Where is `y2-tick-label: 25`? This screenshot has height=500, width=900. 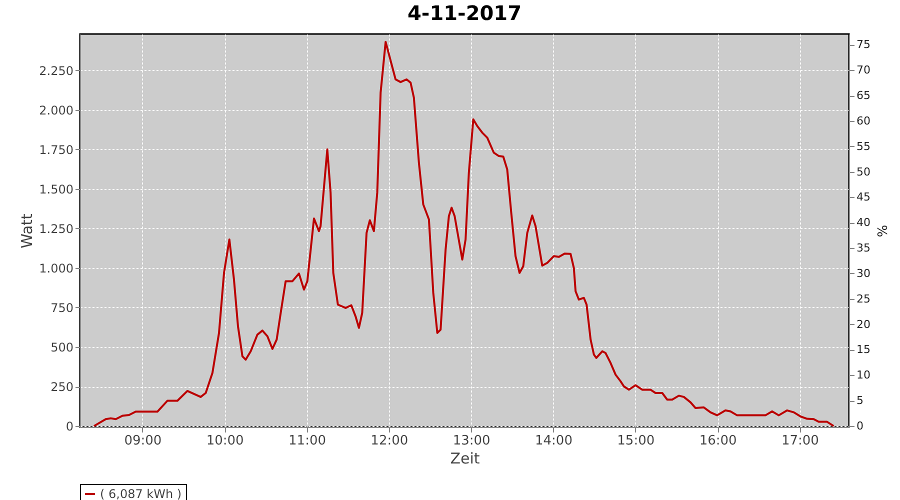 y2-tick-label: 25 is located at coordinates (863, 299).